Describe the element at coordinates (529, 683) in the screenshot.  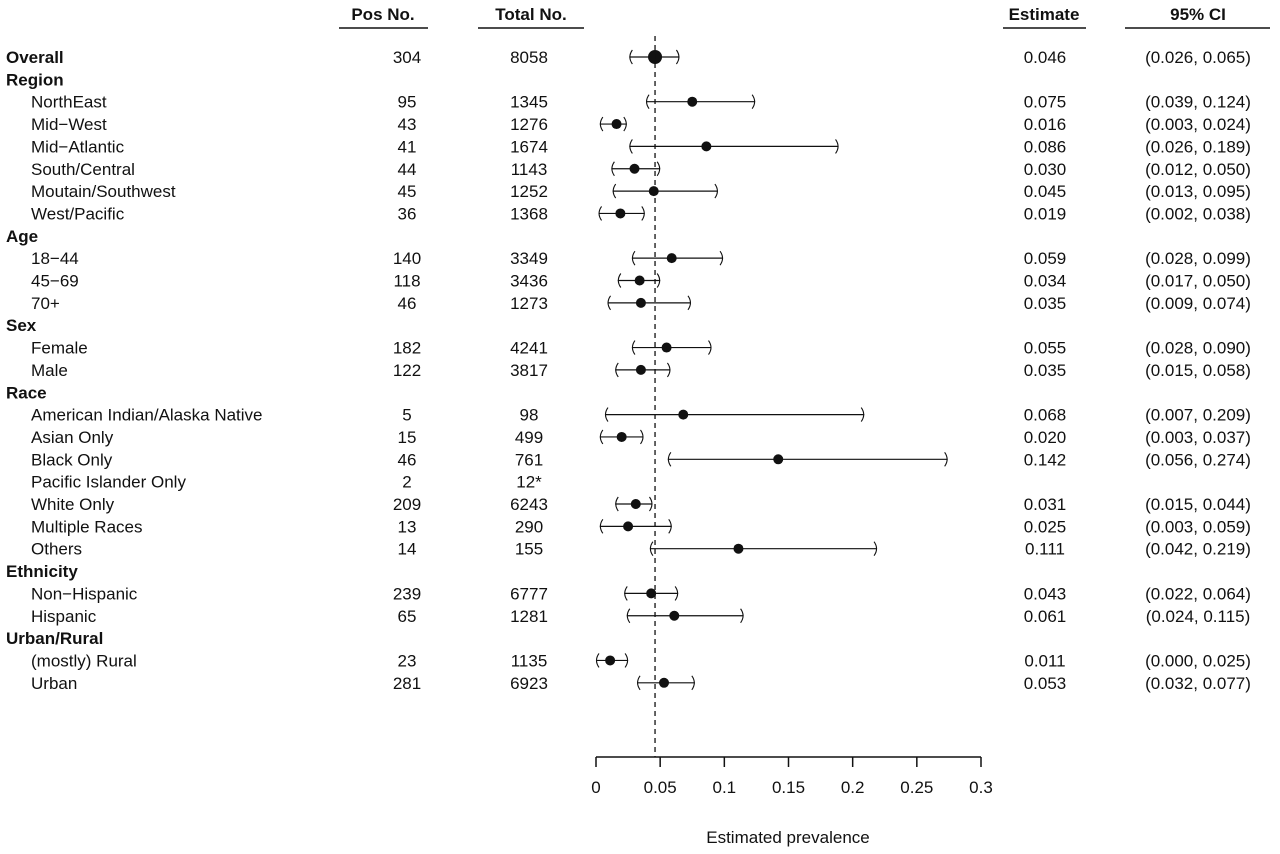
I see `total-count: 6923` at that location.